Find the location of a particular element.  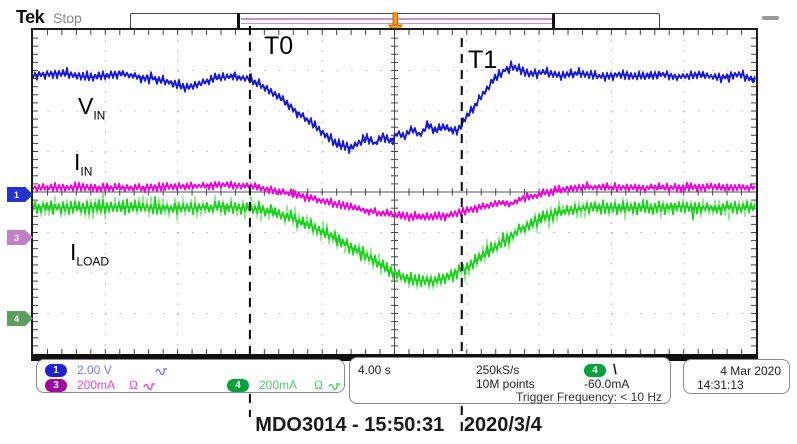

channel-1-scale: 2.00 V is located at coordinates (94, 370).